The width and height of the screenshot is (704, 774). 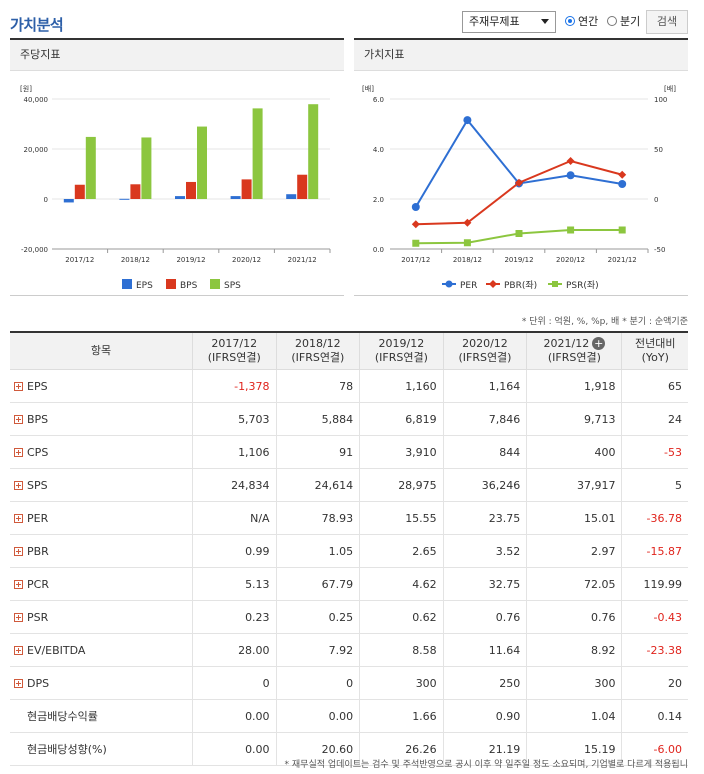 What do you see at coordinates (401, 617) in the screenshot?
I see `value-cell: 0.62` at bounding box center [401, 617].